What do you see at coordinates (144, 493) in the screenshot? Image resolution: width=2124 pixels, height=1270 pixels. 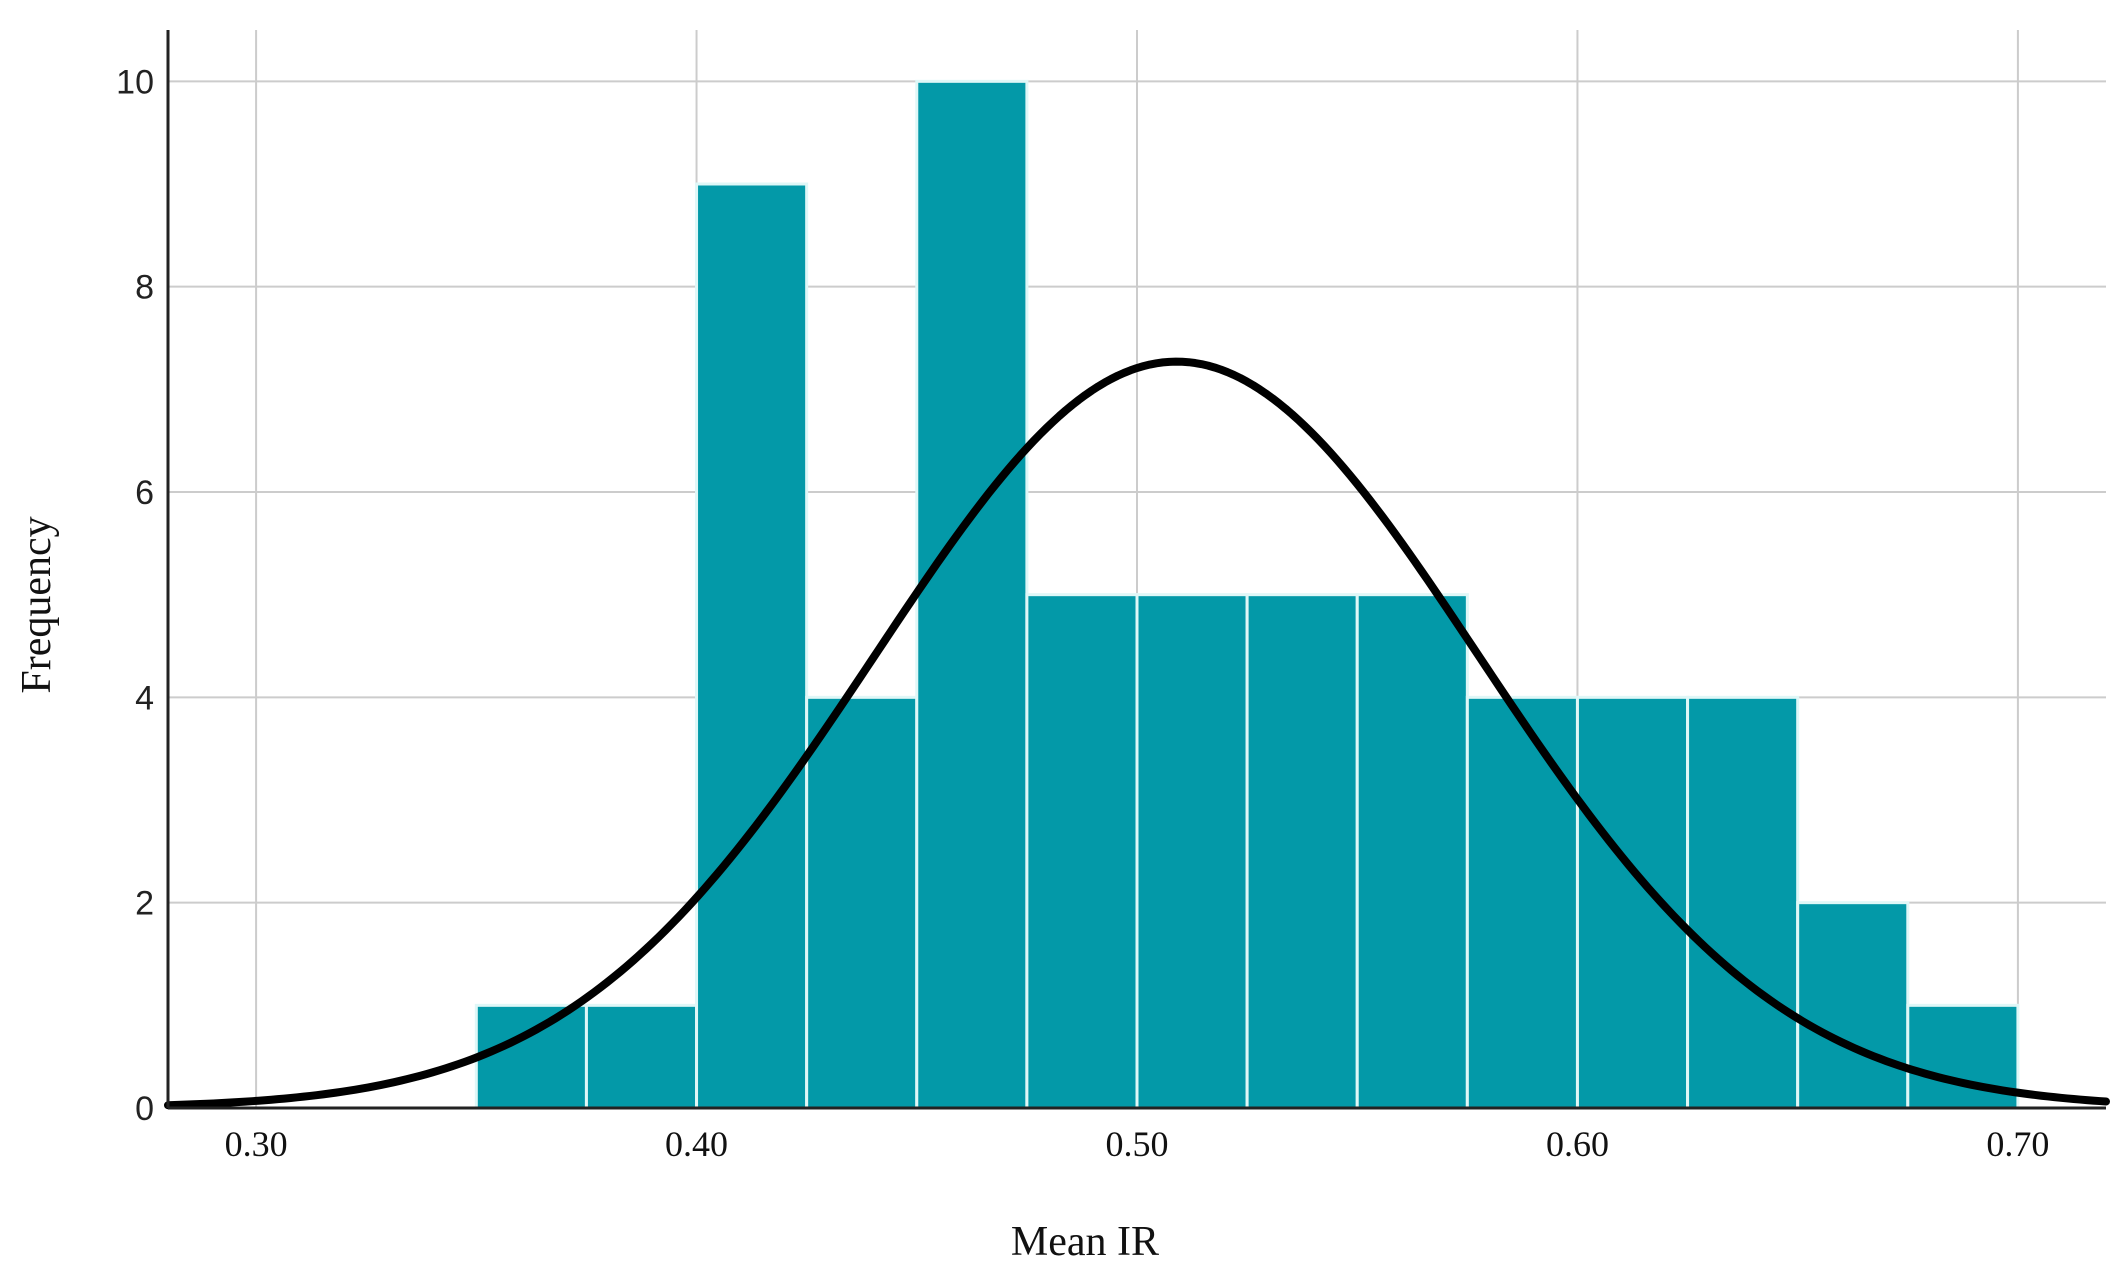 I see `y-tick-label: 6` at bounding box center [144, 493].